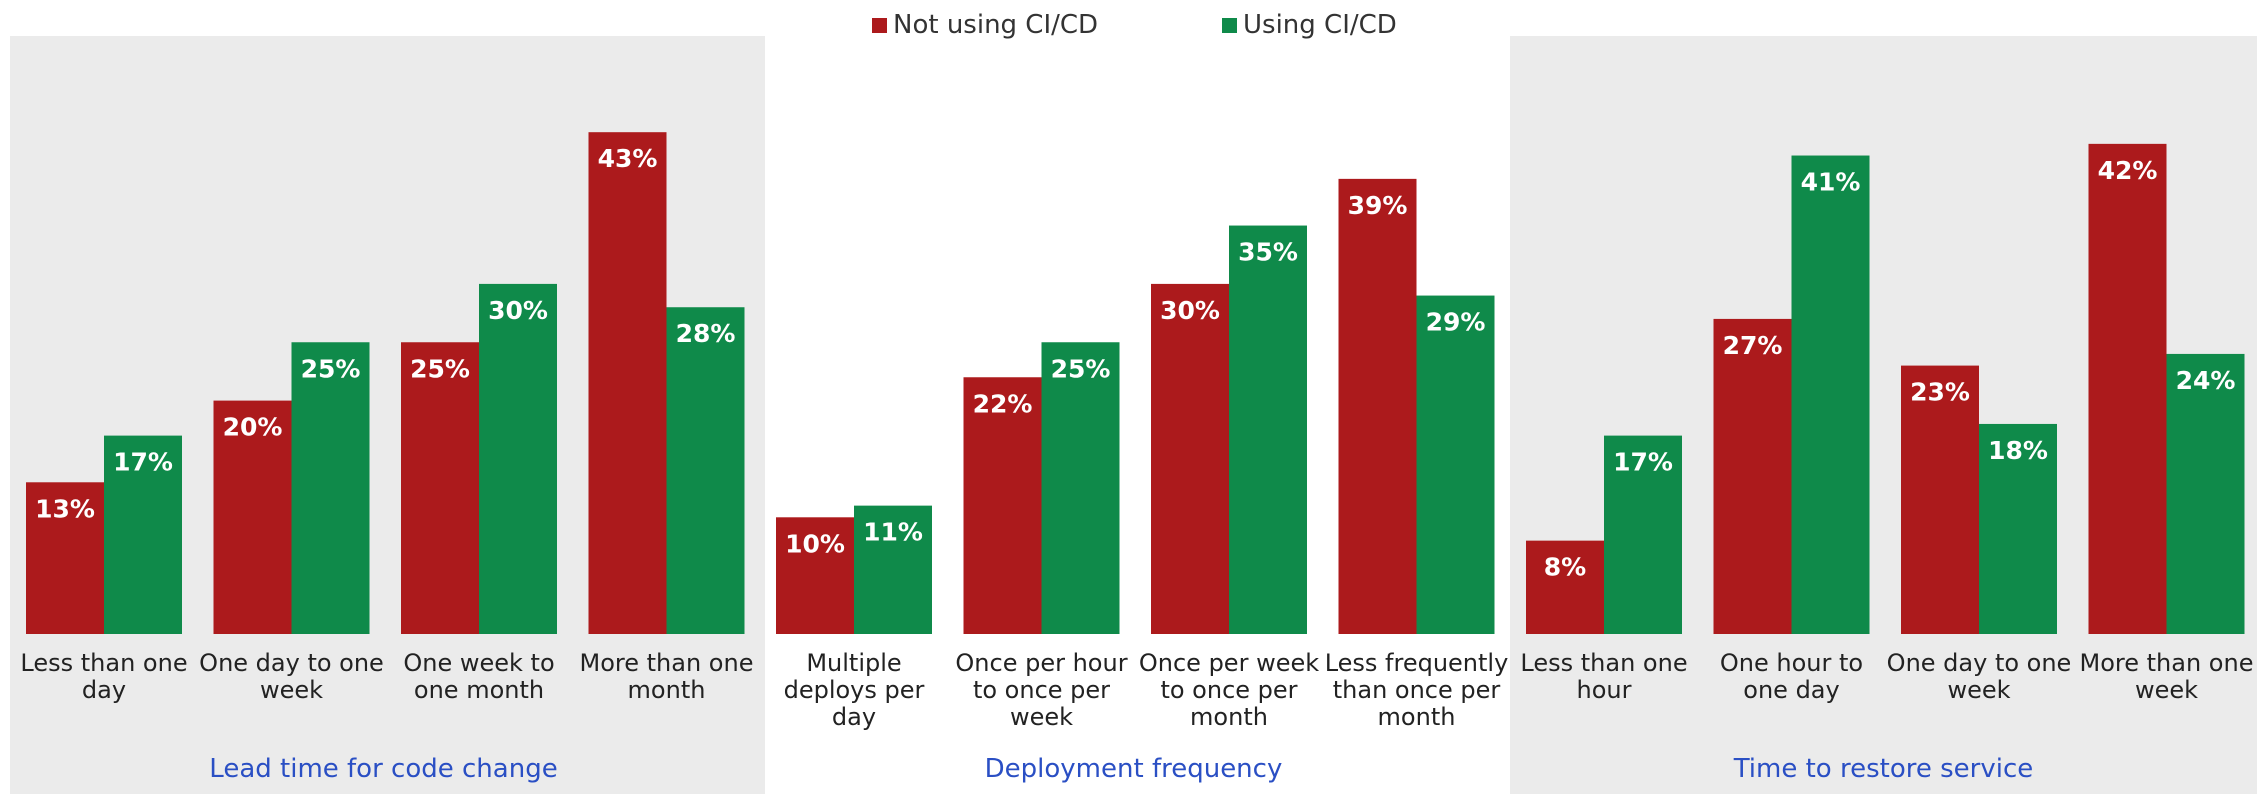 Image resolution: width=2257 pixels, height=794 pixels. What do you see at coordinates (1041, 690) in the screenshot?
I see `x-tick-label: Once per hour to once per week` at bounding box center [1041, 690].